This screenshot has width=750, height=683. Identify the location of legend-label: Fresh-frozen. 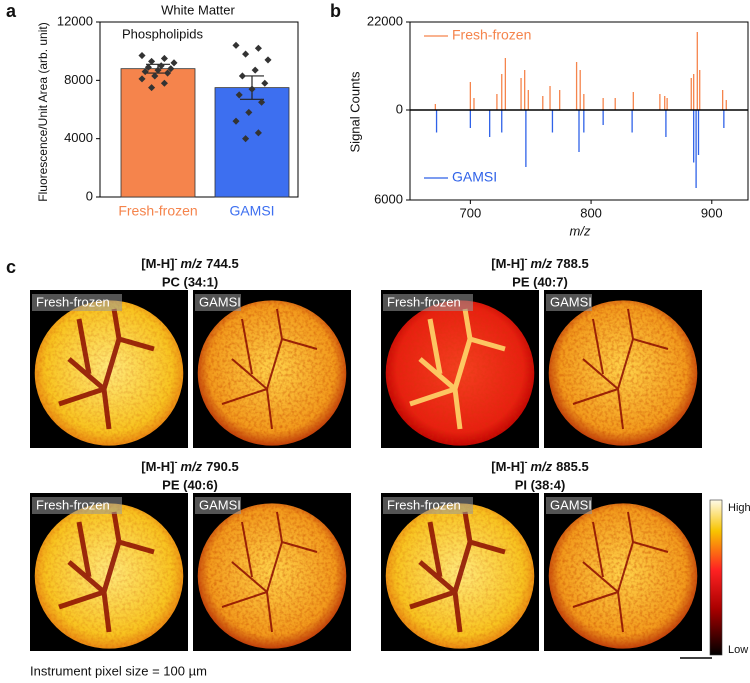
(491, 35).